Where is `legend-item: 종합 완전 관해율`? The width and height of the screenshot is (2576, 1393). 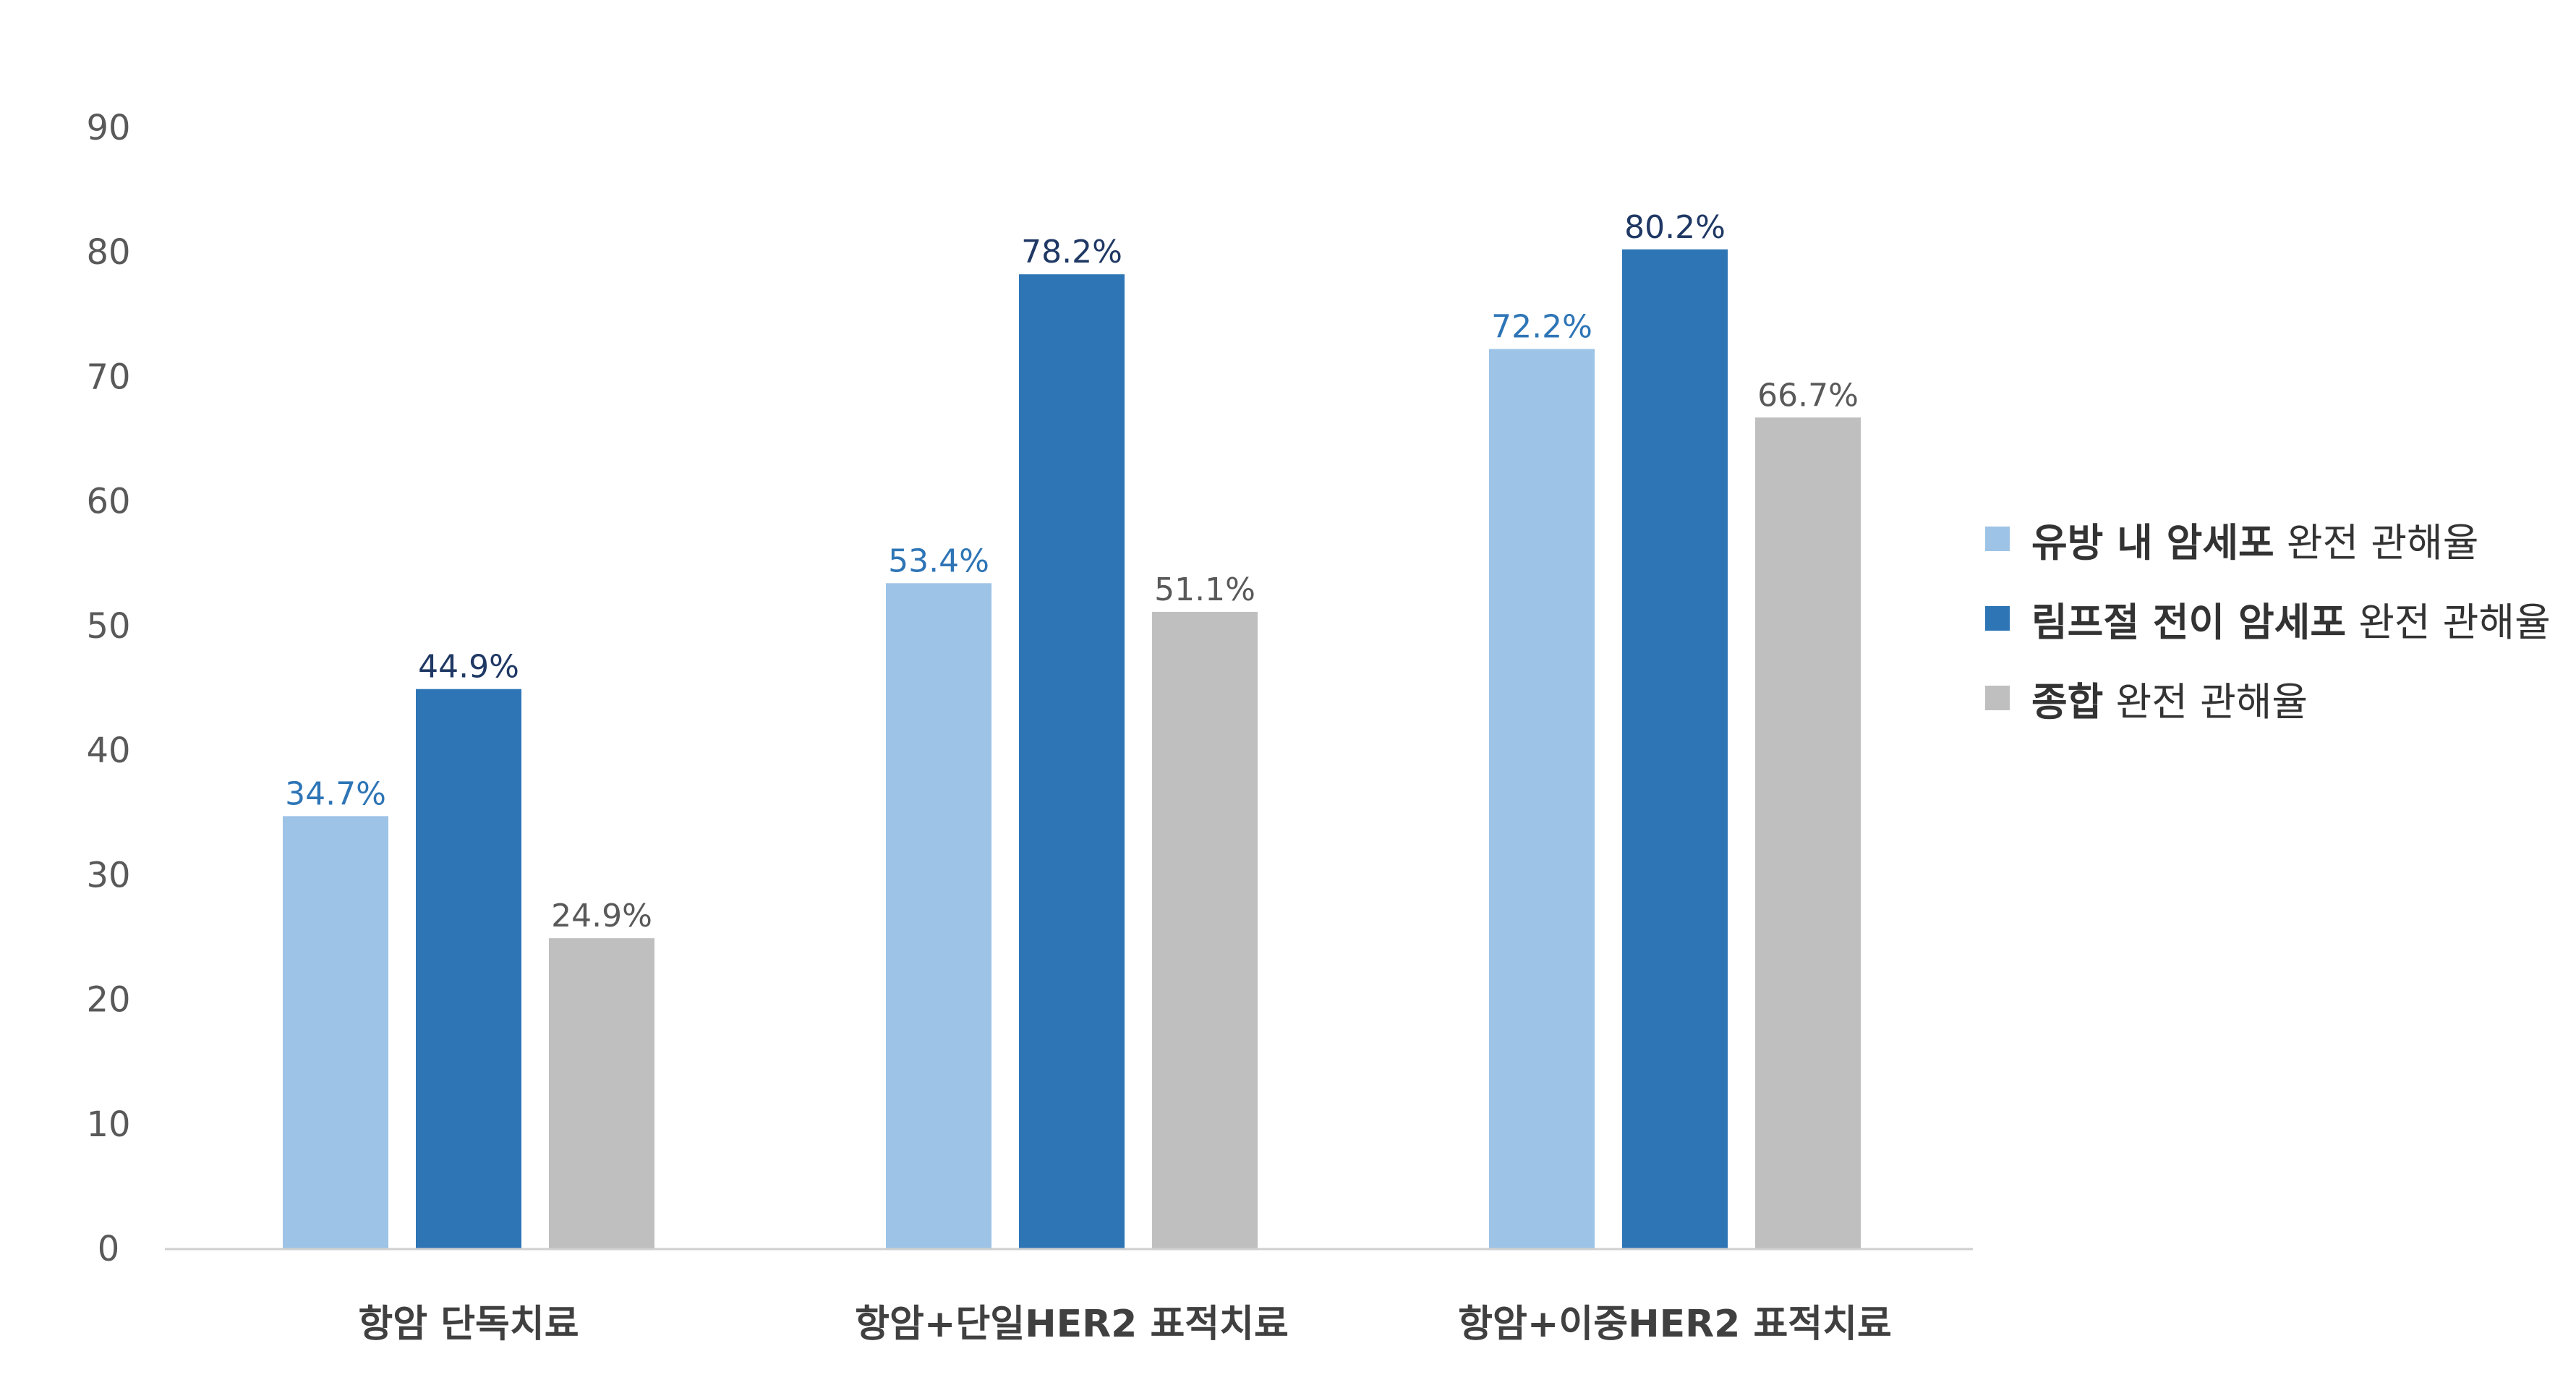 legend-item: 종합 완전 관해율 is located at coordinates (2268, 698).